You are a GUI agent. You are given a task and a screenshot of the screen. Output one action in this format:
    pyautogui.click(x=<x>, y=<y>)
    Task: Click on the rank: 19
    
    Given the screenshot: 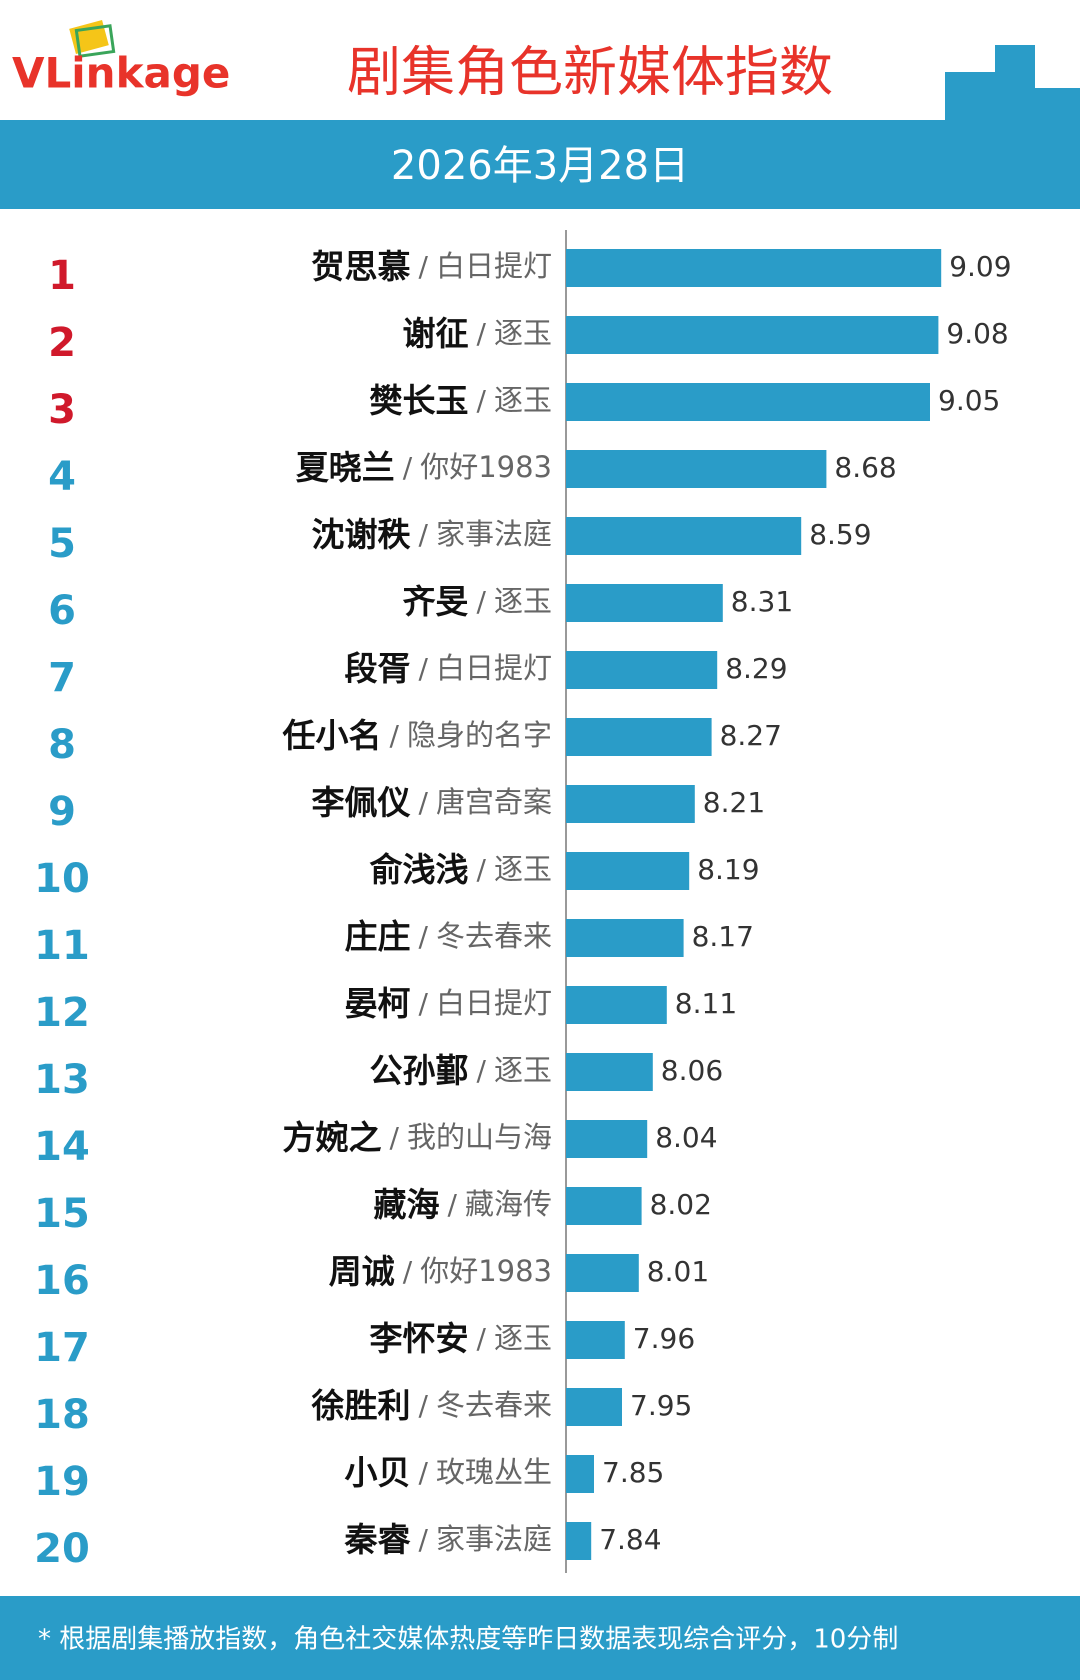 What is the action you would take?
    pyautogui.click(x=62, y=1482)
    